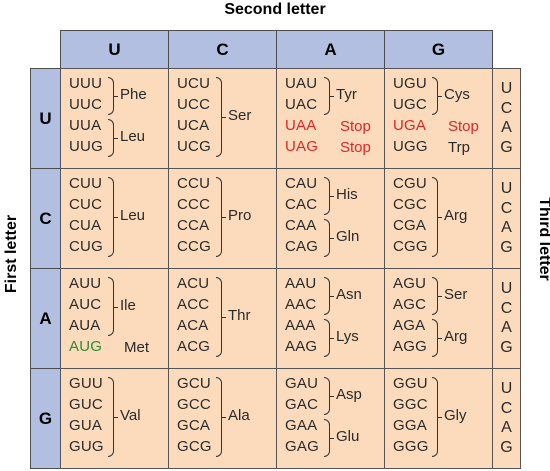 The width and height of the screenshot is (550, 471). Describe the element at coordinates (346, 94) in the screenshot. I see `amino-acid-label: Tyr` at that location.